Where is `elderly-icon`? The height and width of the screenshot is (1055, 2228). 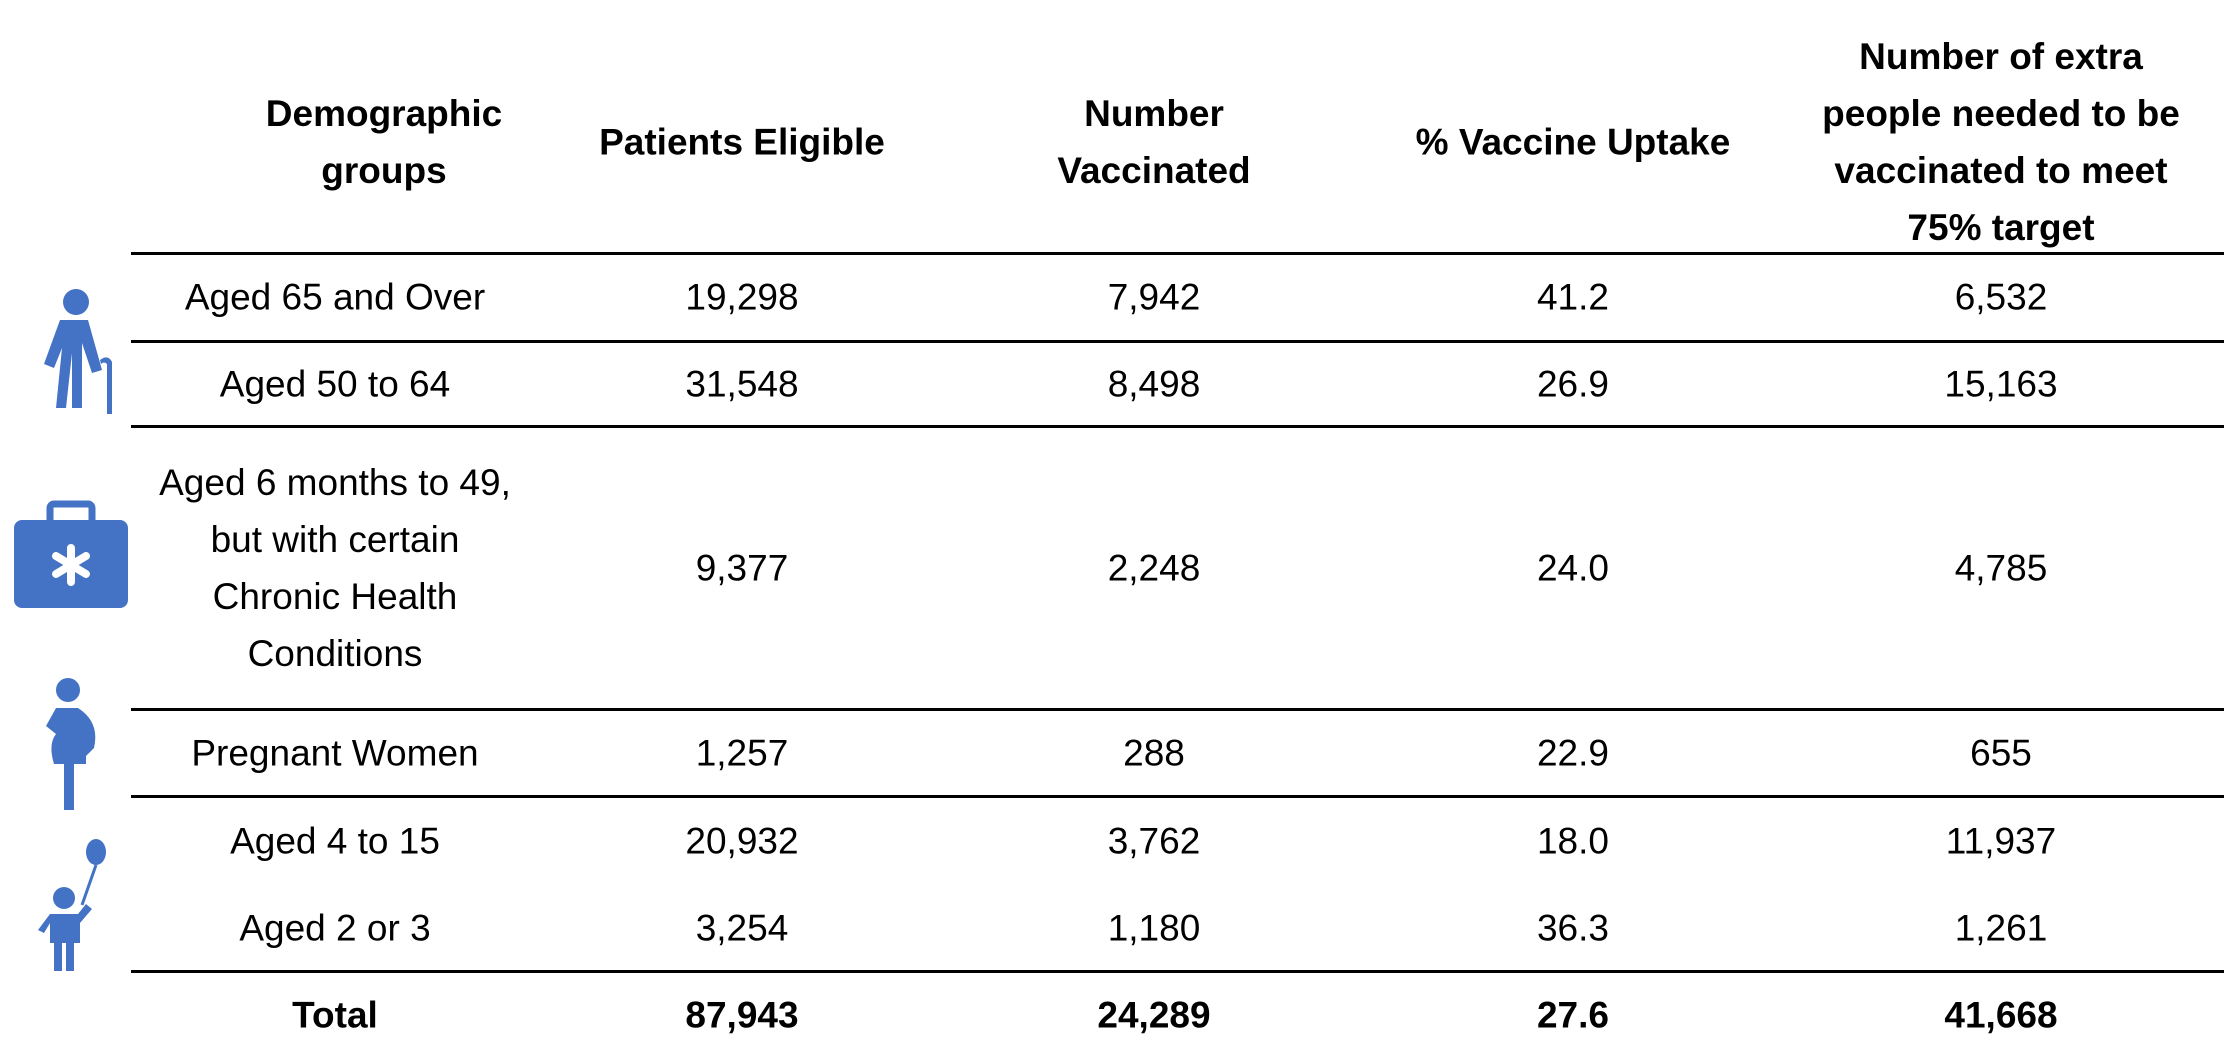
elderly-icon is located at coordinates (78, 351).